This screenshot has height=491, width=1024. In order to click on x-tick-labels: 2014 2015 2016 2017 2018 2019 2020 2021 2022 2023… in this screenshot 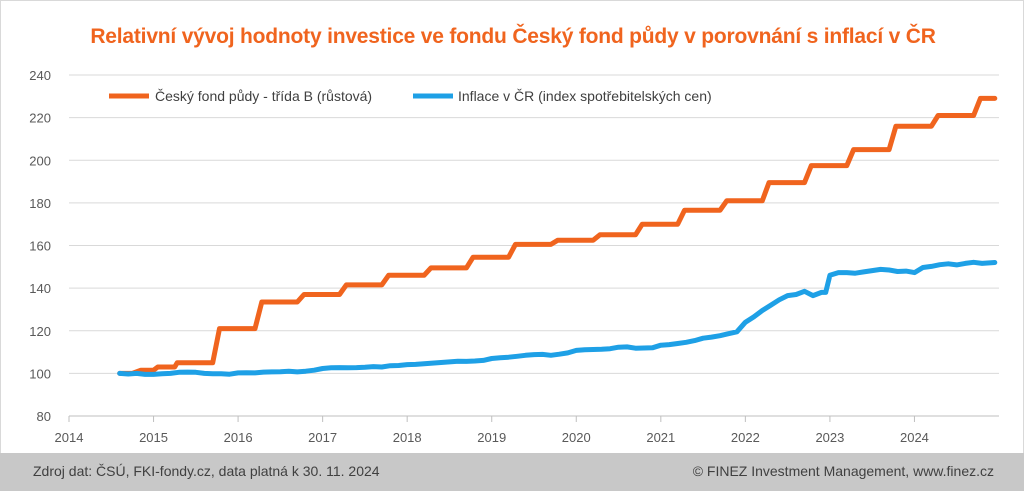, I will do `click(492, 437)`.